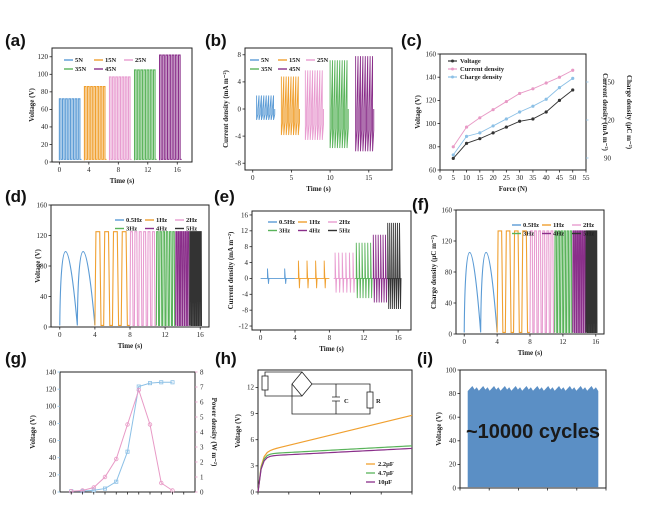 This screenshot has height=526, width=649. Describe the element at coordinates (344, 222) in the screenshot. I see `legend-label-e-2Hz: 2Hz` at that location.